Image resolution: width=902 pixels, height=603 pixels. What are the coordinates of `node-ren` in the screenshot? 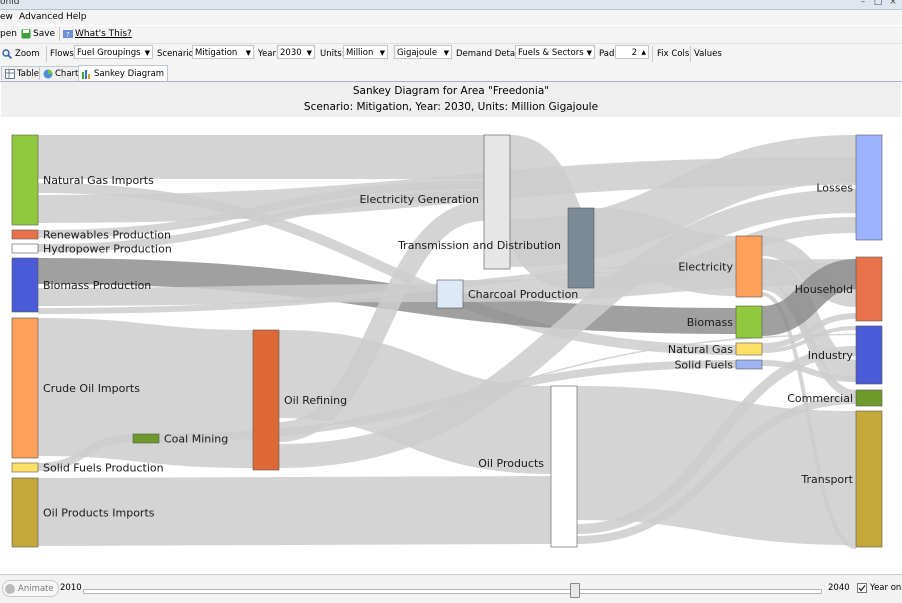 It's located at (25, 234).